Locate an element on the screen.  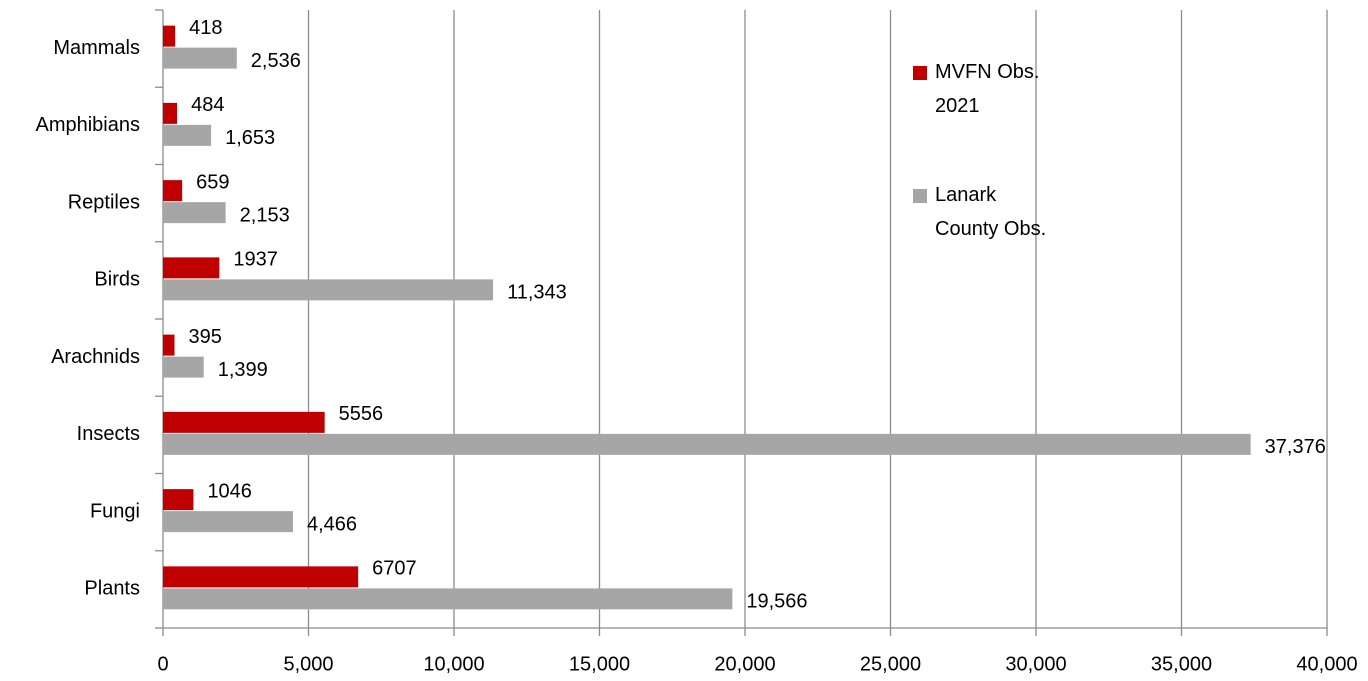
data-label: 1,399 is located at coordinates (243, 370).